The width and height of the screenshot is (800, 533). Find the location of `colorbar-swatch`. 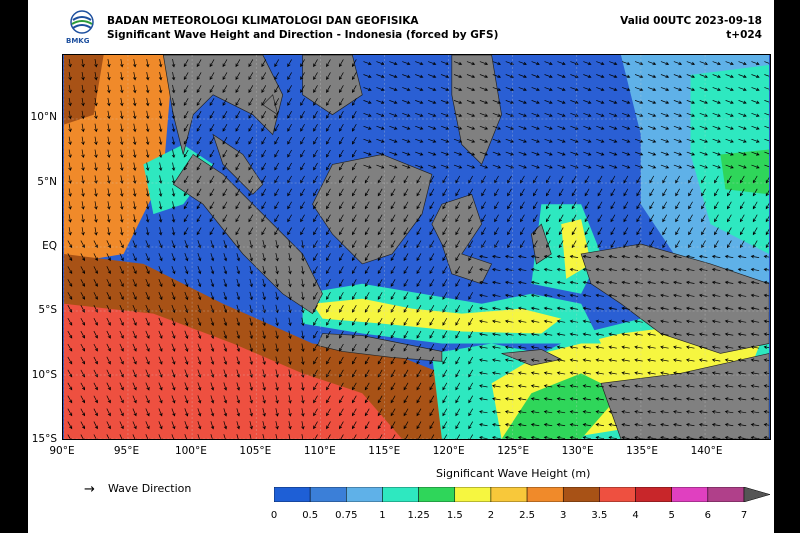

colorbar-swatch is located at coordinates (617, 494).